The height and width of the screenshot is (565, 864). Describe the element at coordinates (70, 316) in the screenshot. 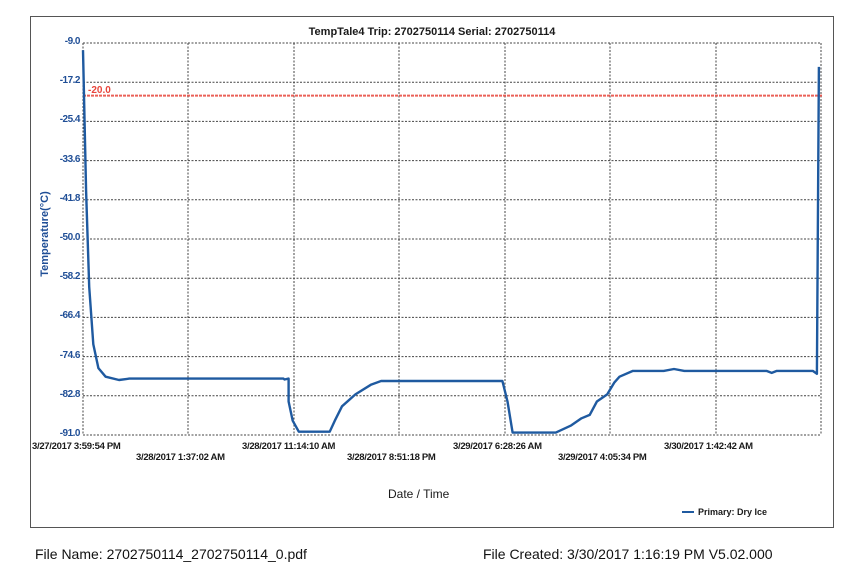

I see `y-tick-label: -66.4` at that location.